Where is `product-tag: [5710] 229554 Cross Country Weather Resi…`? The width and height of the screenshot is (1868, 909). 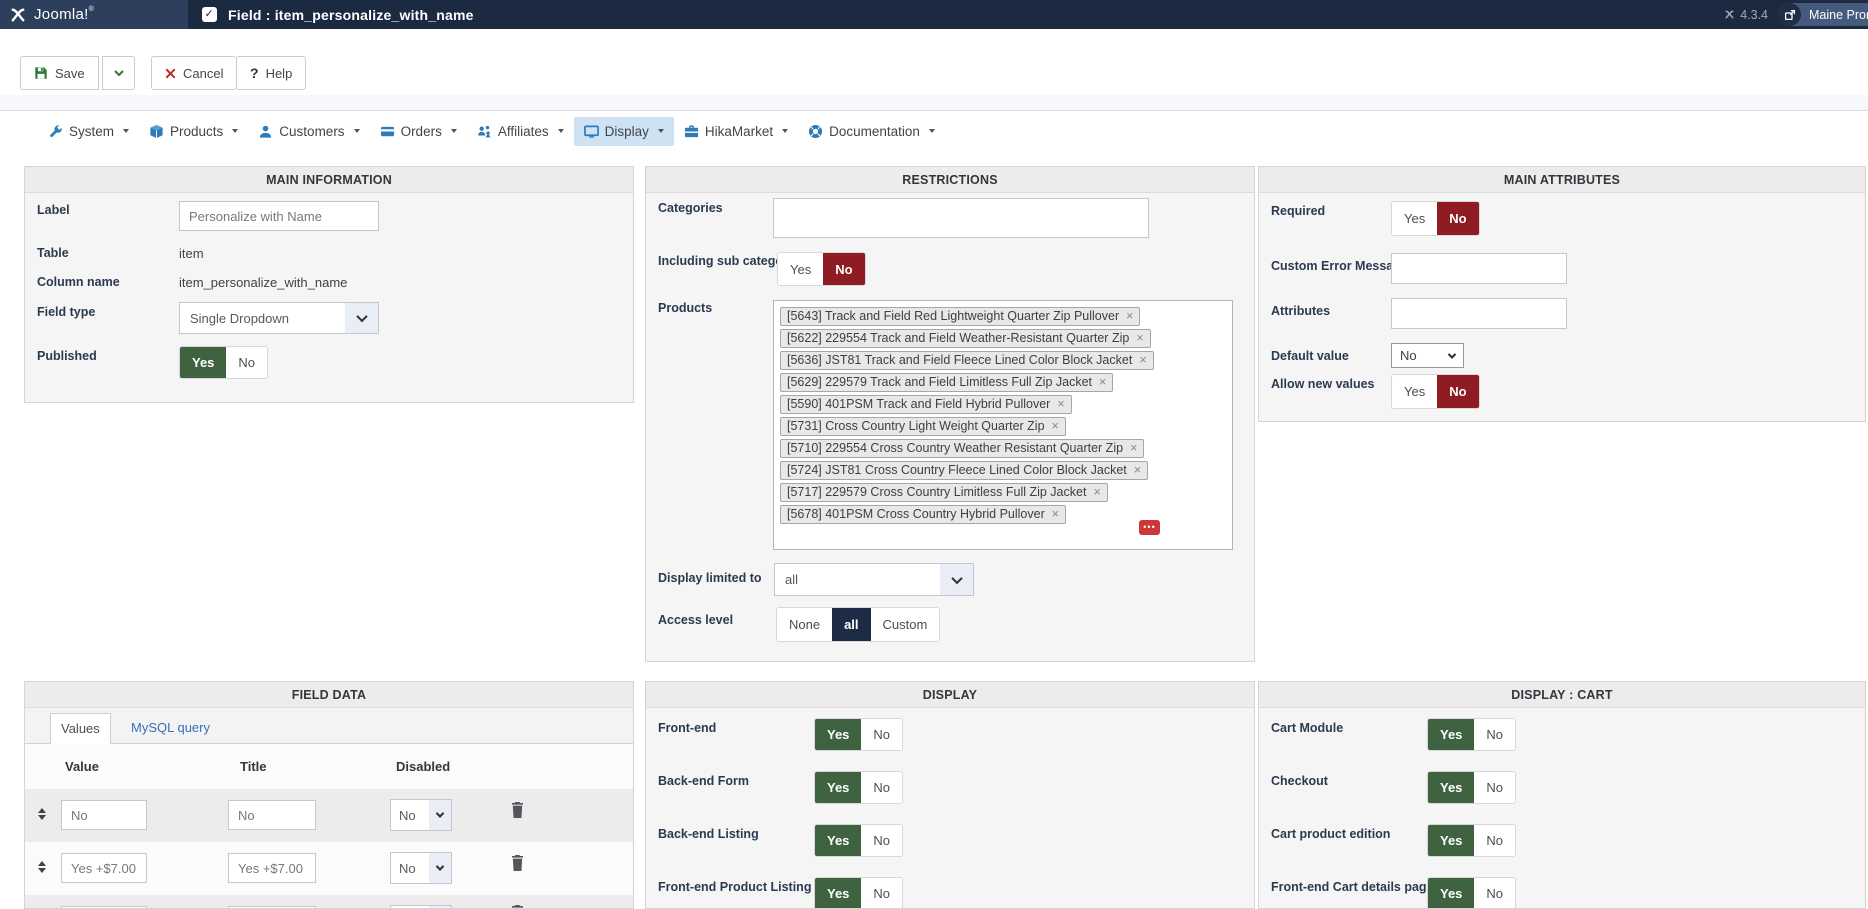 product-tag: [5710] 229554 Cross Country Weather Resi… is located at coordinates (962, 448).